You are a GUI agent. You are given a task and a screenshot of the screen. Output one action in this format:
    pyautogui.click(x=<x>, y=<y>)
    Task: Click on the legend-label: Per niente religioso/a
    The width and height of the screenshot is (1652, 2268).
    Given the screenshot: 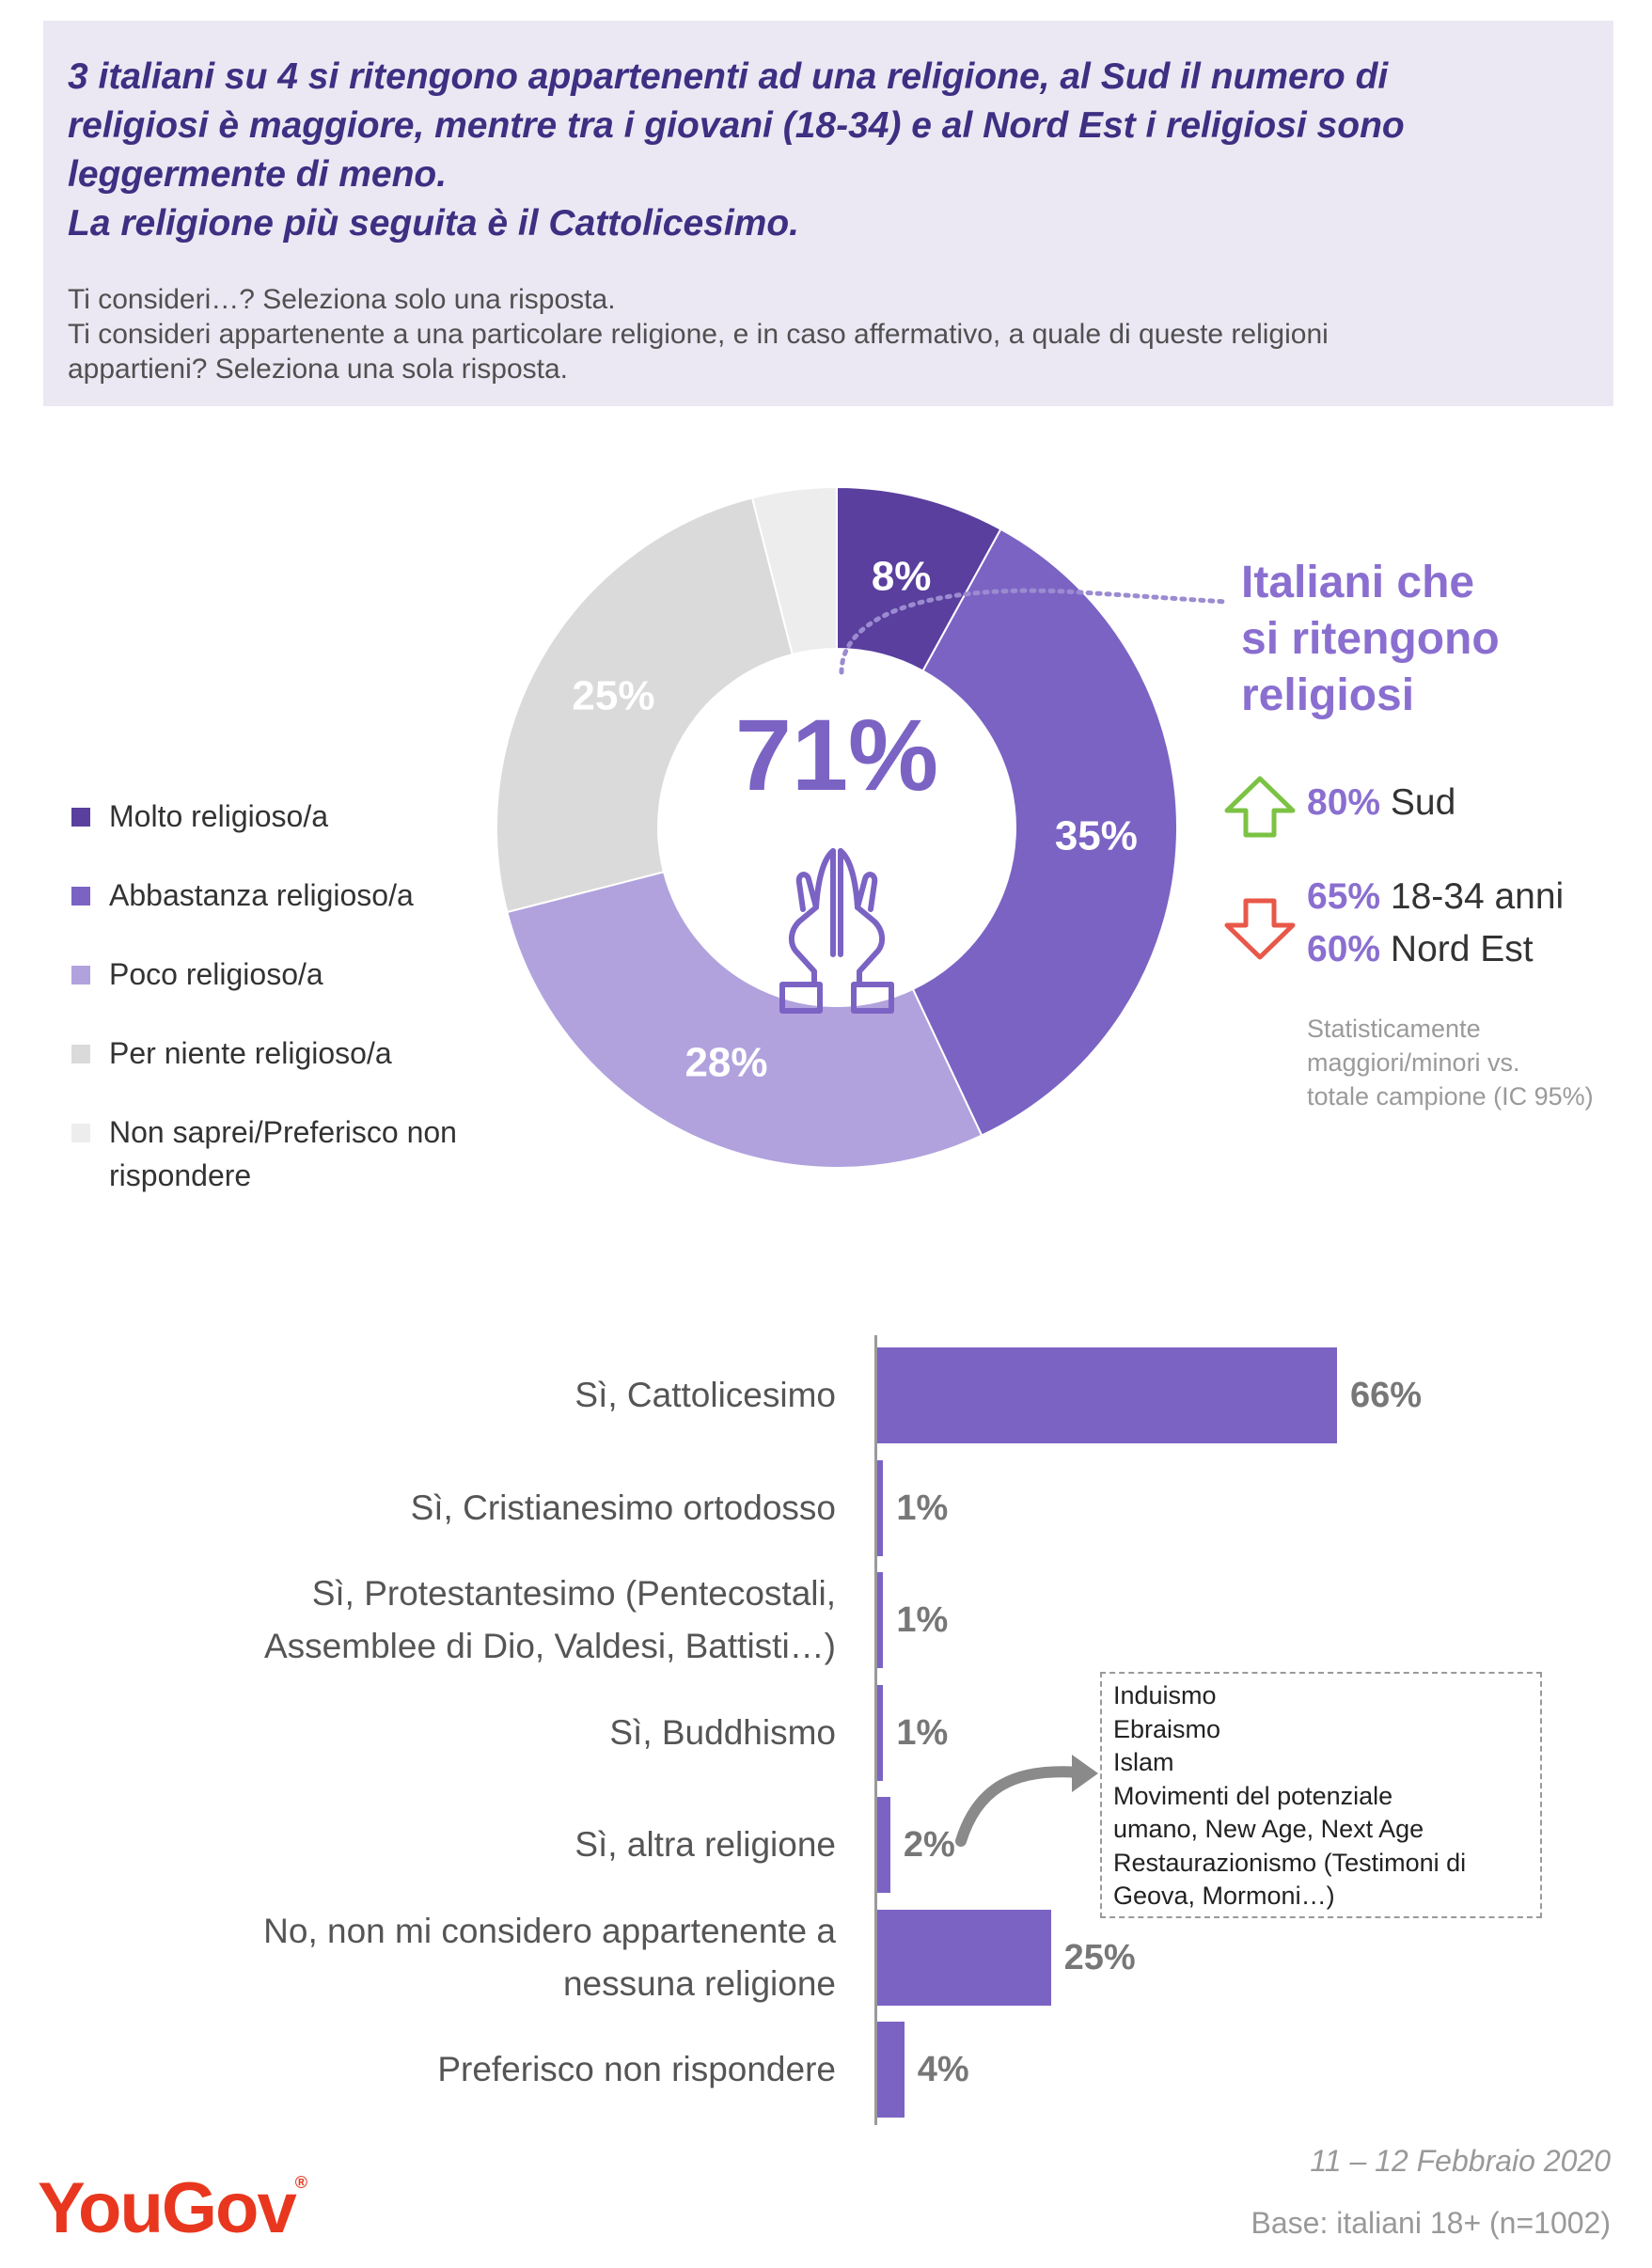 What is the action you would take?
    pyautogui.click(x=251, y=1053)
    